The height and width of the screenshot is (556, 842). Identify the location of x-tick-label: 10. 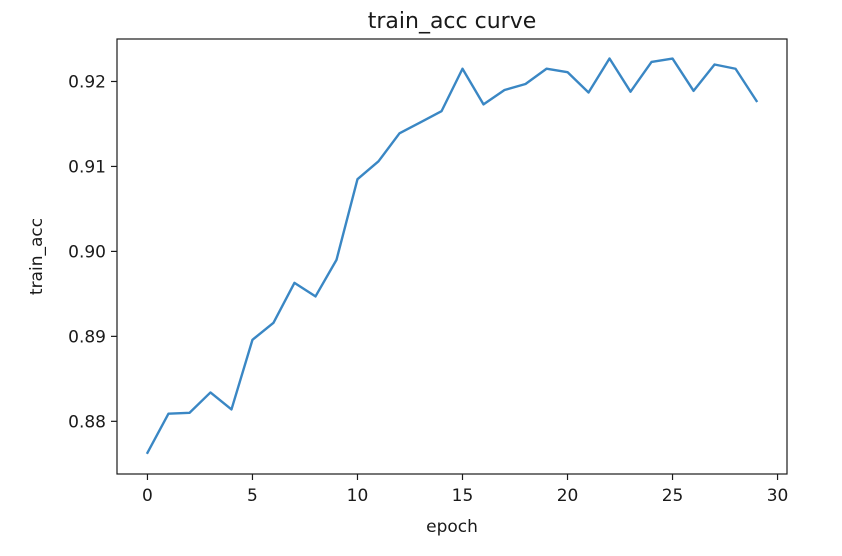
(358, 496).